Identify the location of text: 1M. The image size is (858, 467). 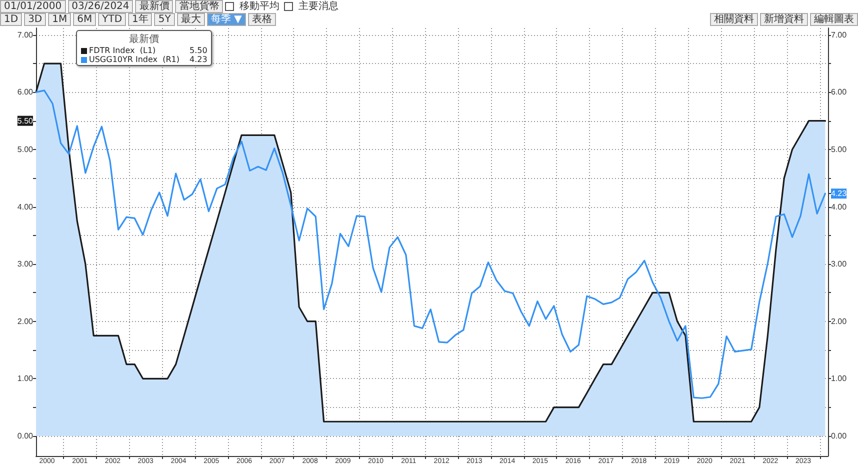
(60, 19).